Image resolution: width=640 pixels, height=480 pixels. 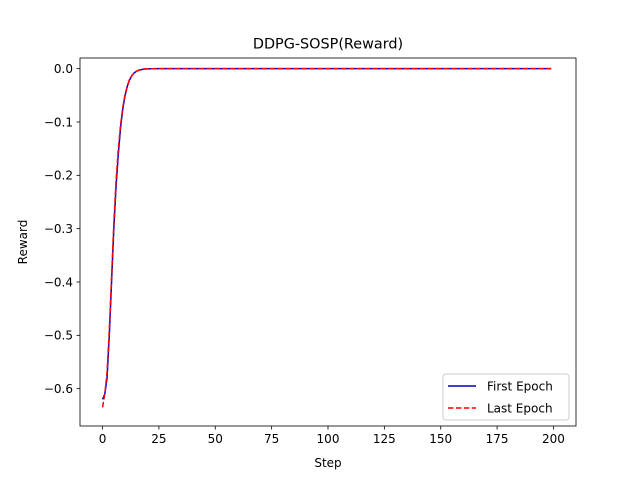 I want to click on legend-label-last-epoch: Last Epoch, so click(x=520, y=409).